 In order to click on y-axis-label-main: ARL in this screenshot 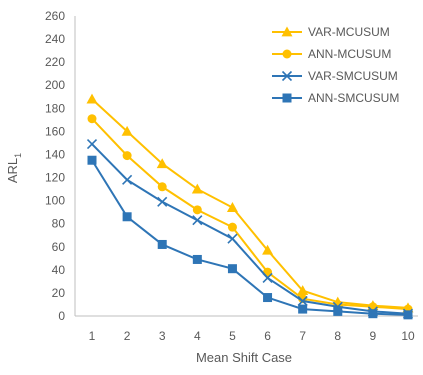, I will do `click(12, 170)`.